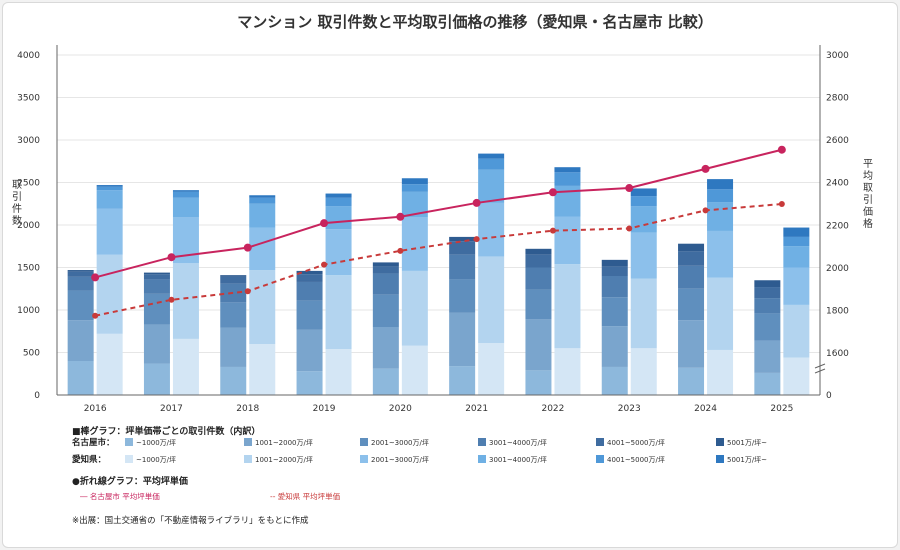 This screenshot has height=550, width=900. What do you see at coordinates (629, 409) in the screenshot?
I see `x-tick-label: 2023` at bounding box center [629, 409].